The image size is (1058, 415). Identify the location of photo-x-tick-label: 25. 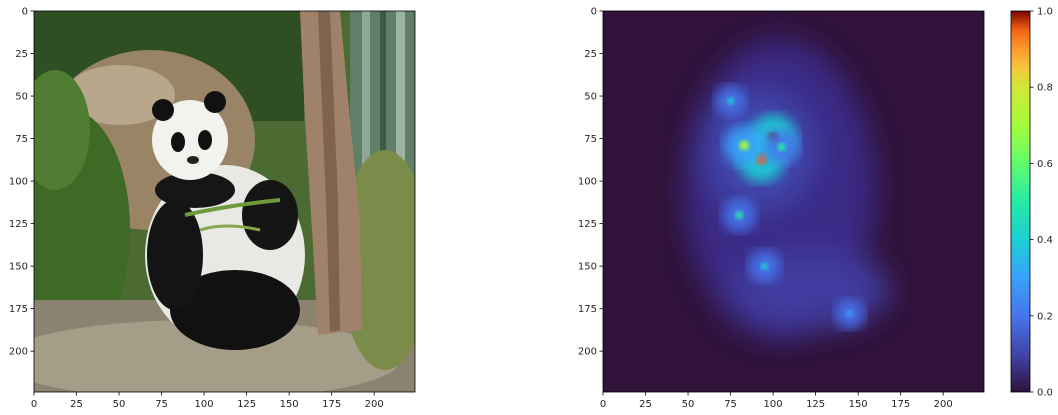
(76, 404).